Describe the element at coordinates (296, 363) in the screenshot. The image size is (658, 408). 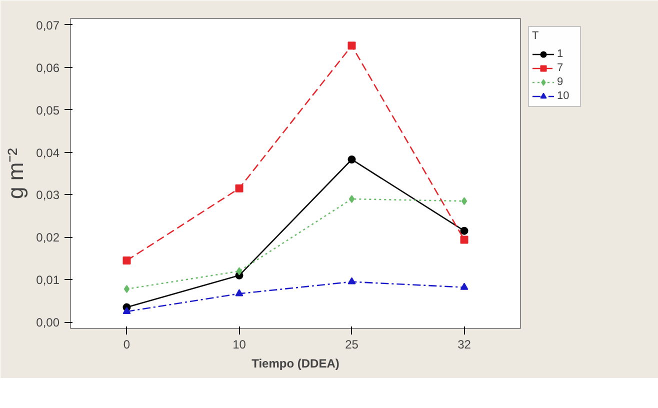
I see `x-axis-title: Tiempo (DDEA)` at that location.